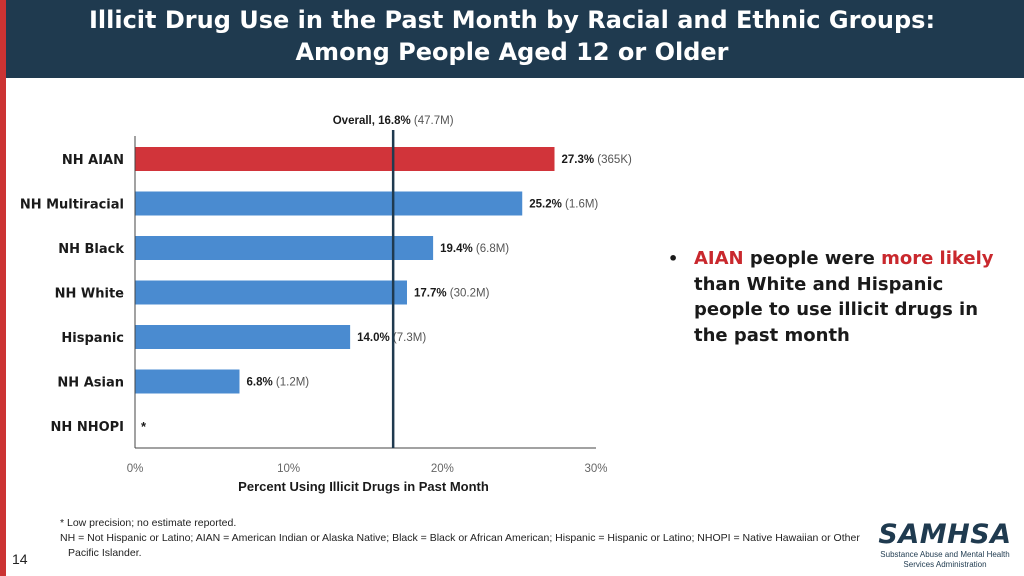 The image size is (1024, 576). I want to click on data-value: 14.0%, so click(373, 338).